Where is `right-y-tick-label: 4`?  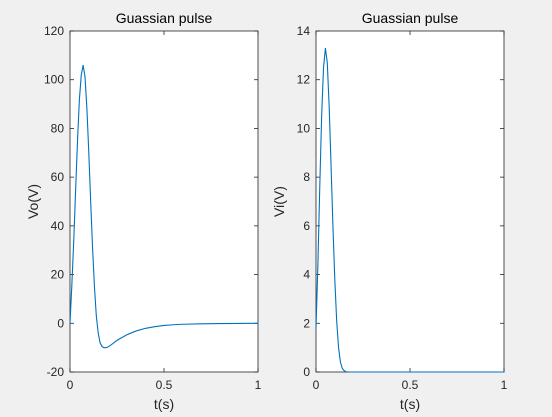
right-y-tick-label: 4 is located at coordinates (306, 275).